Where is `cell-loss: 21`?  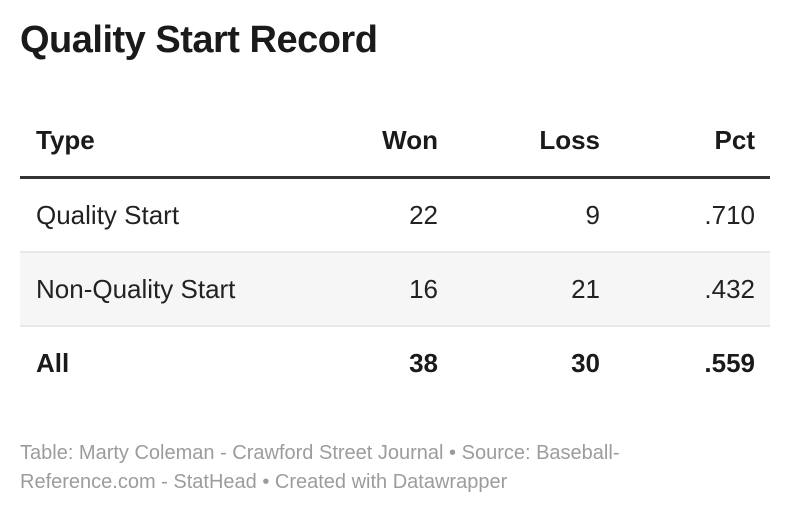
cell-loss: 21 is located at coordinates (585, 289).